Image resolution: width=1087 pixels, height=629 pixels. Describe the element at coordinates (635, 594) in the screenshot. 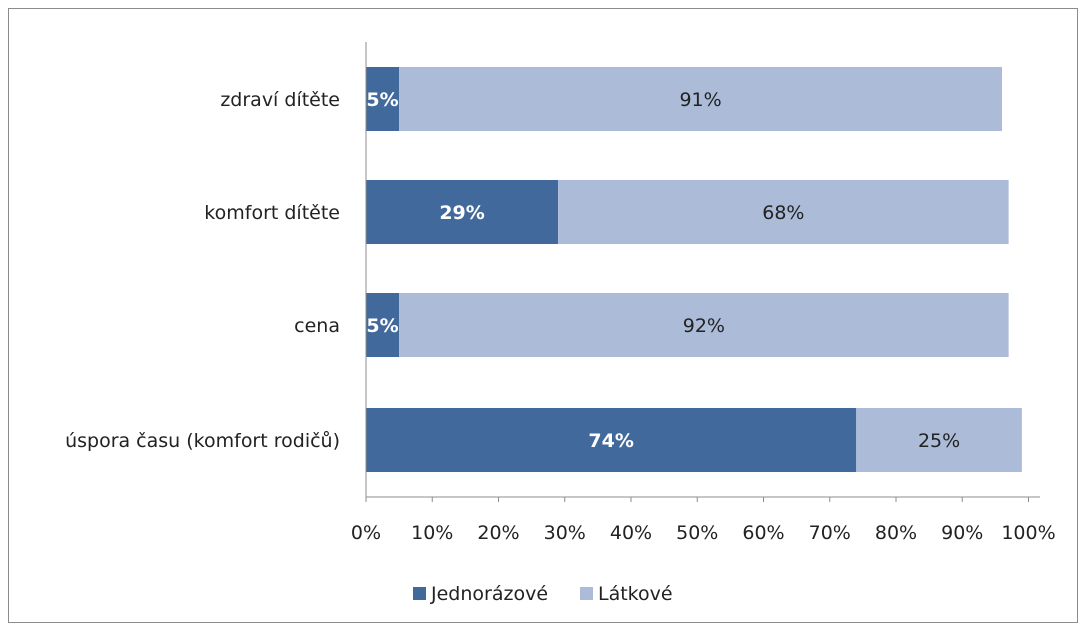

I see `legend-label: Látkové` at that location.